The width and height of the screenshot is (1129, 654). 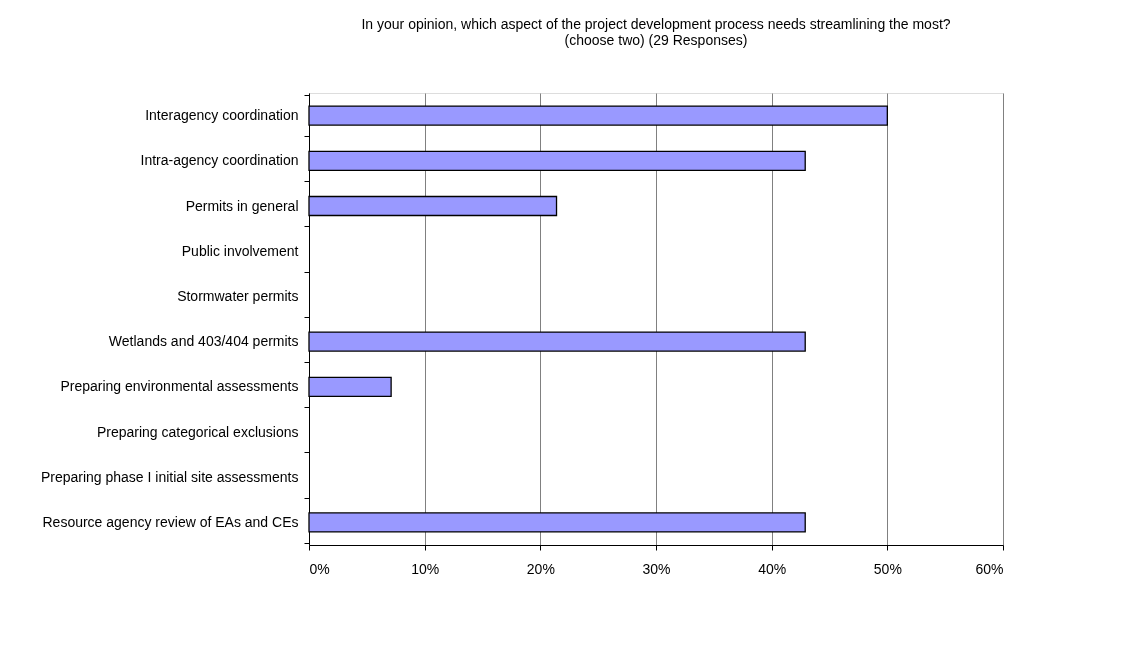 What do you see at coordinates (989, 568) in the screenshot?
I see `x-tick-label: 60%` at bounding box center [989, 568].